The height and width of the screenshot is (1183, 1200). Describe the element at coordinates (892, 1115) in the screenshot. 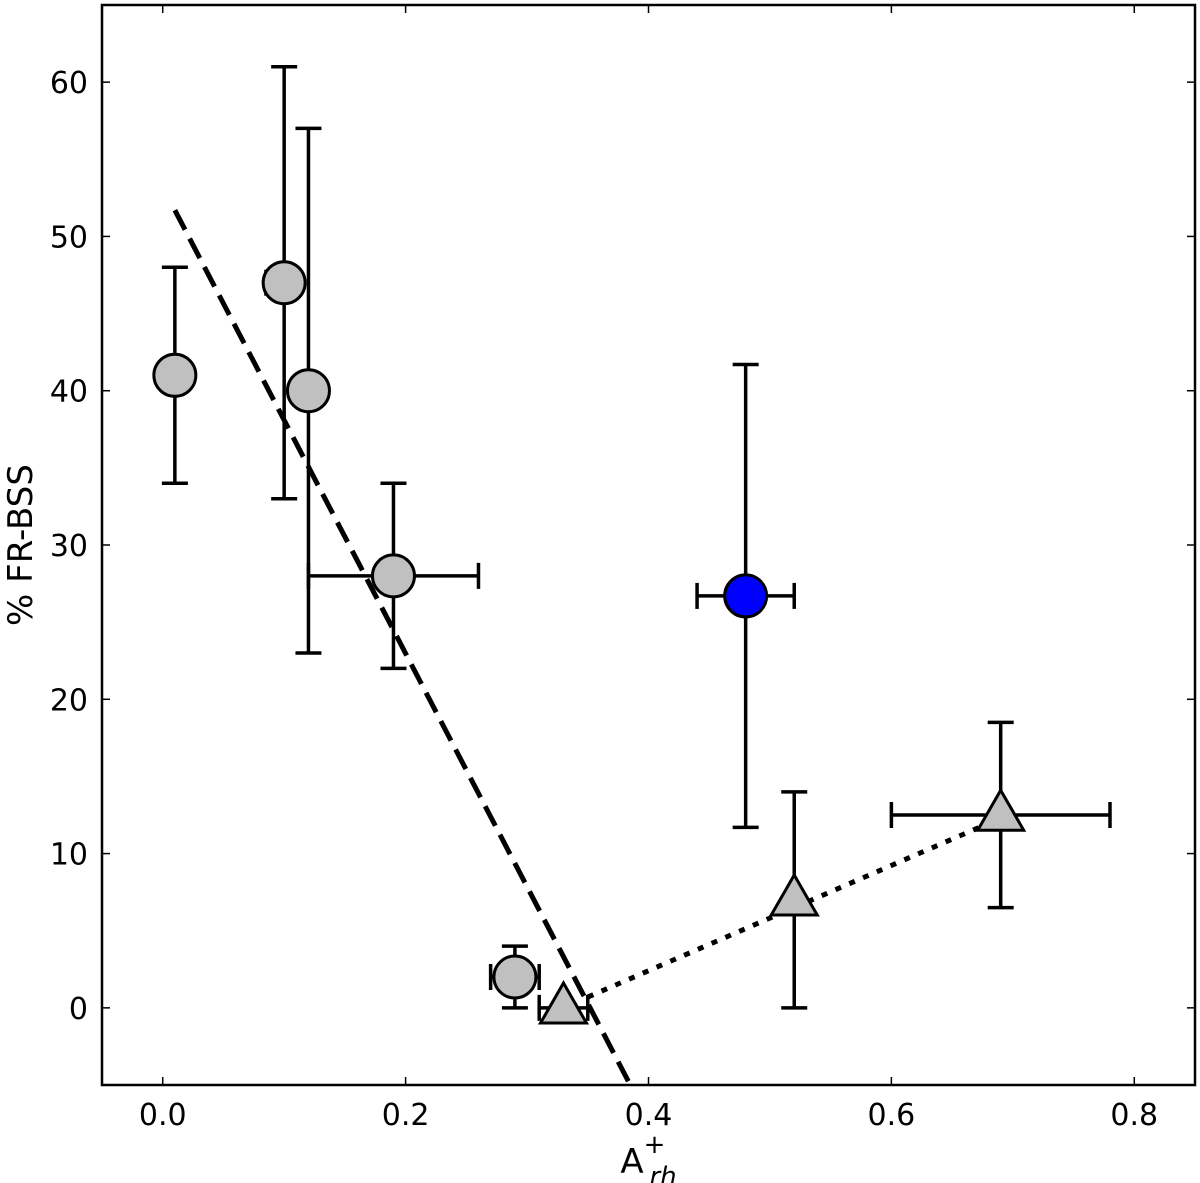

I see `x-tick-label: 0.6` at that location.